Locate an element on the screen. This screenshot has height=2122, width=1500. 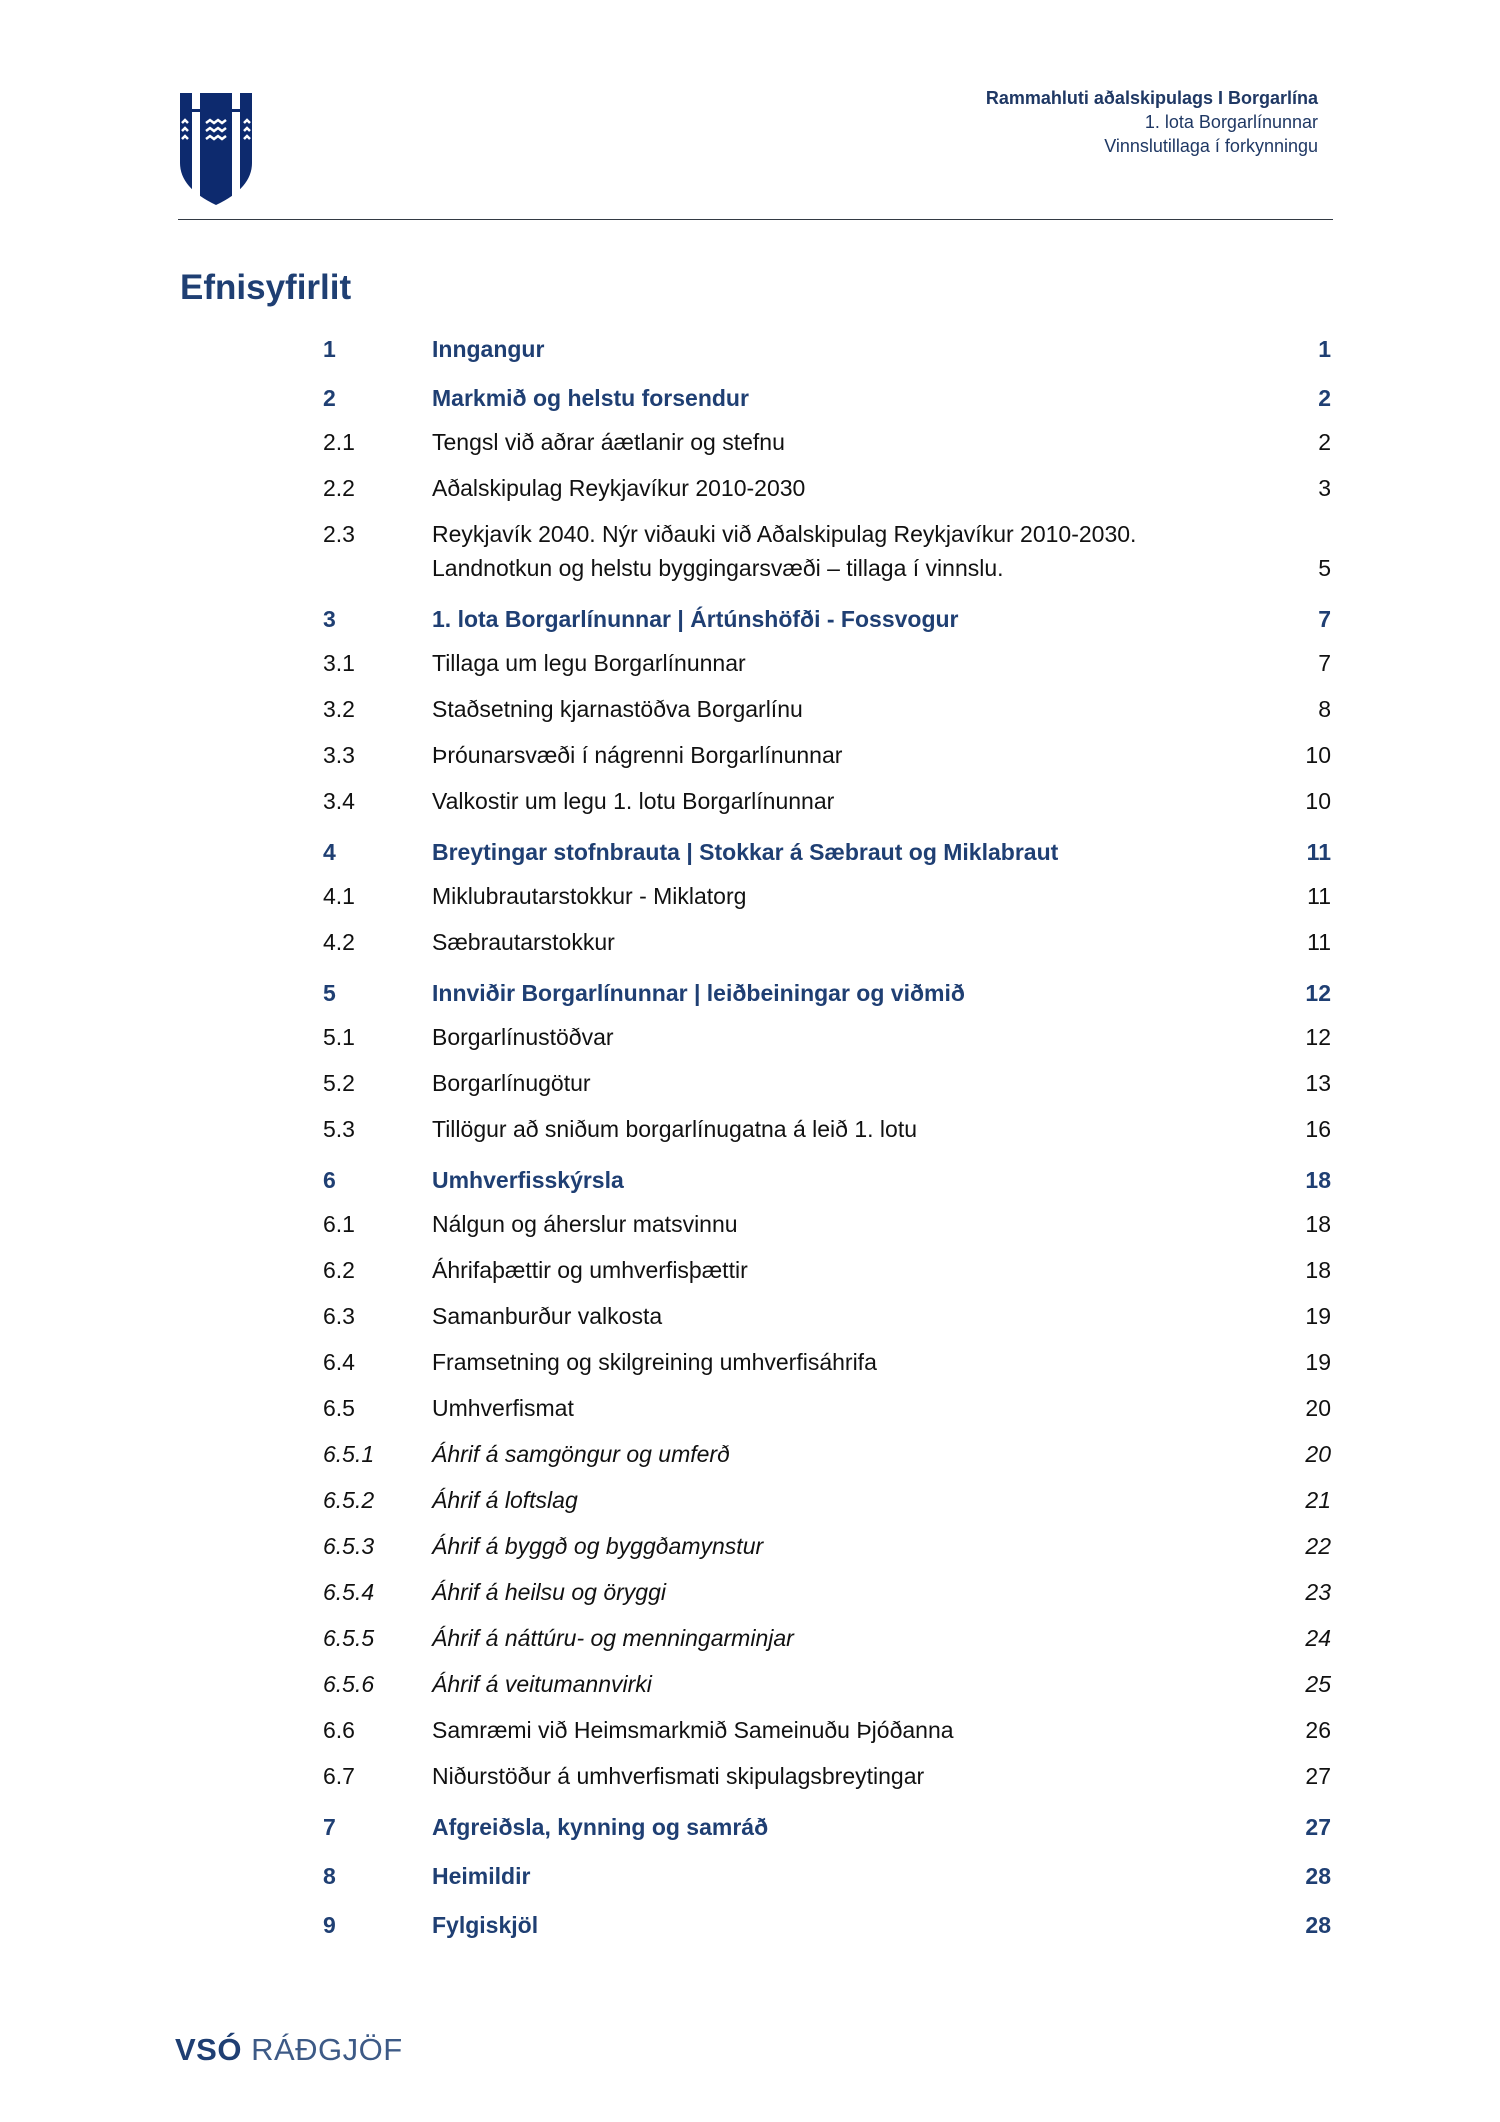
toc-entry: 2 Markmið og helstu forsendur 2 is located at coordinates (827, 398).